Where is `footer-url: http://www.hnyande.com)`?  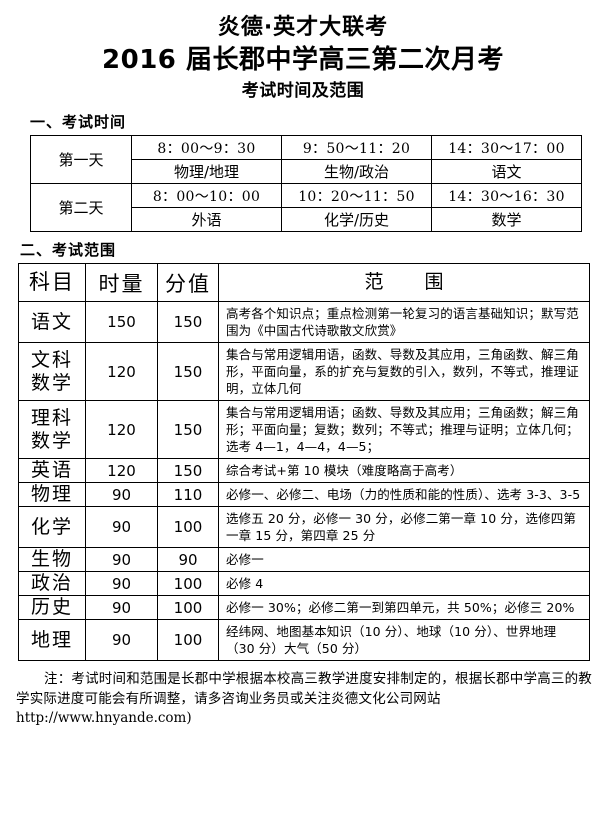 footer-url: http://www.hnyande.com) is located at coordinates (104, 718).